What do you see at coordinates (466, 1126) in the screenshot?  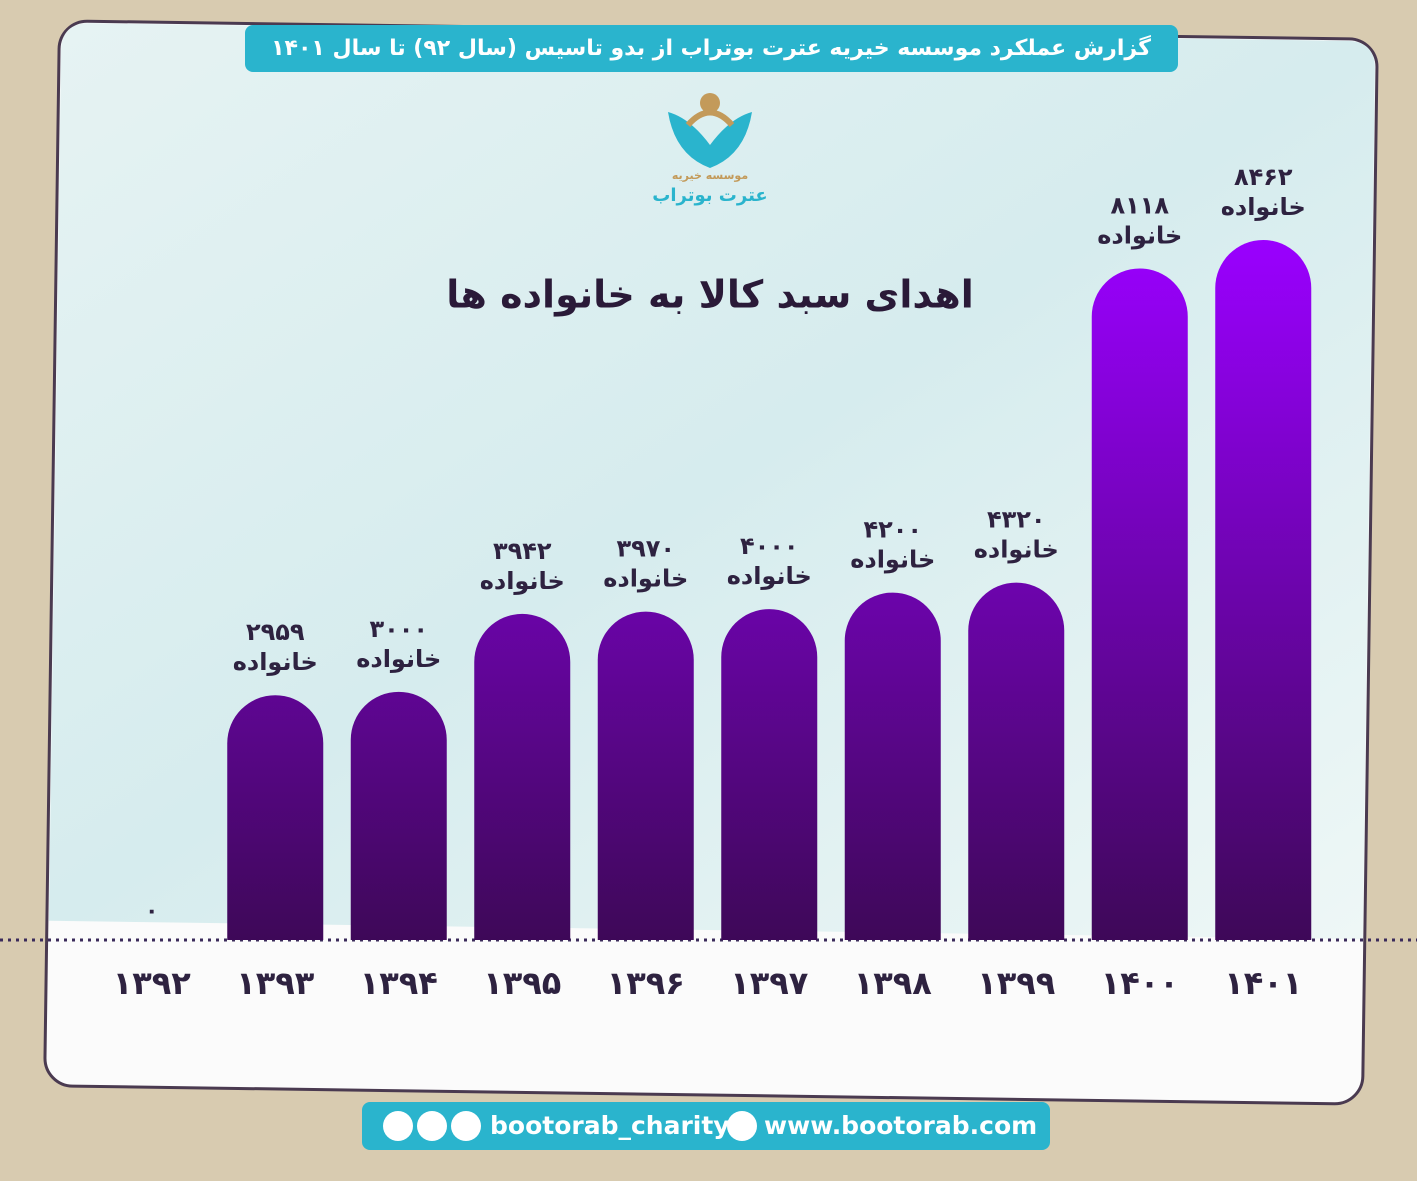 I see `telegram-icon` at bounding box center [466, 1126].